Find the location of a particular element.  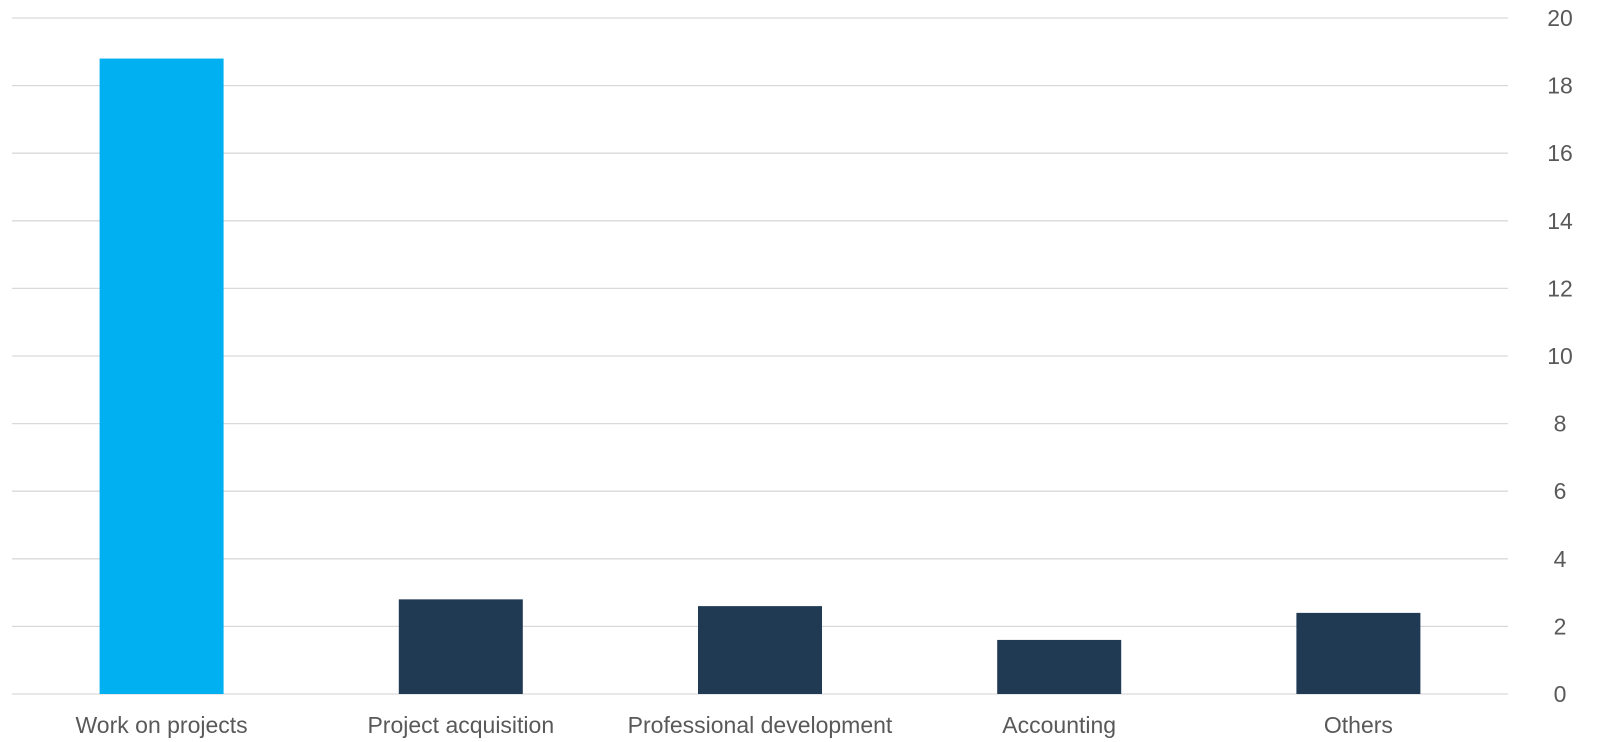

bar-project-acquisition is located at coordinates (460, 646).